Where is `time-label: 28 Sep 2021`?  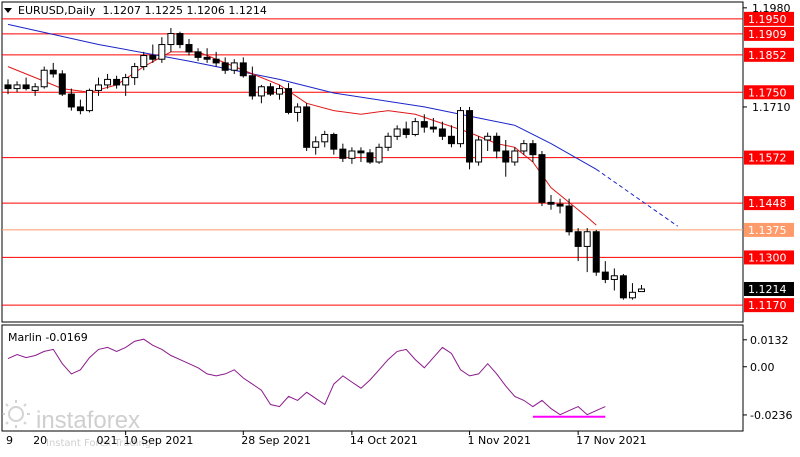
time-label: 28 Sep 2021 is located at coordinates (276, 440).